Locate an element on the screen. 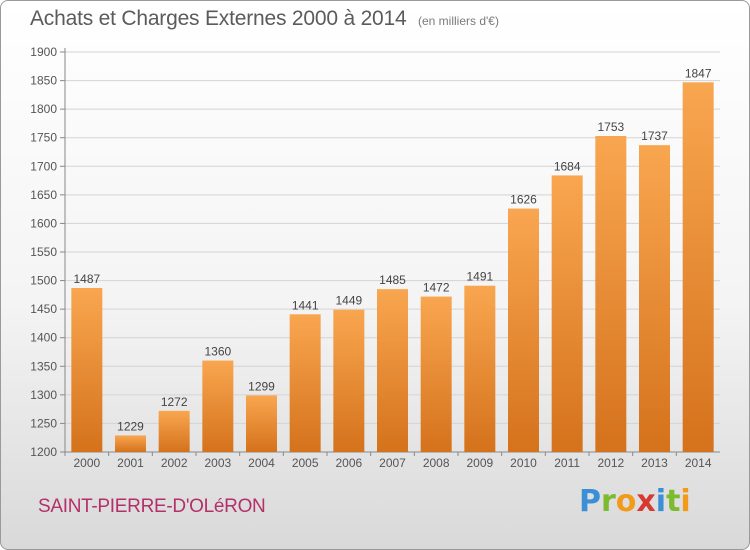 This screenshot has height=550, width=750. value-label: 1753 is located at coordinates (610, 127).